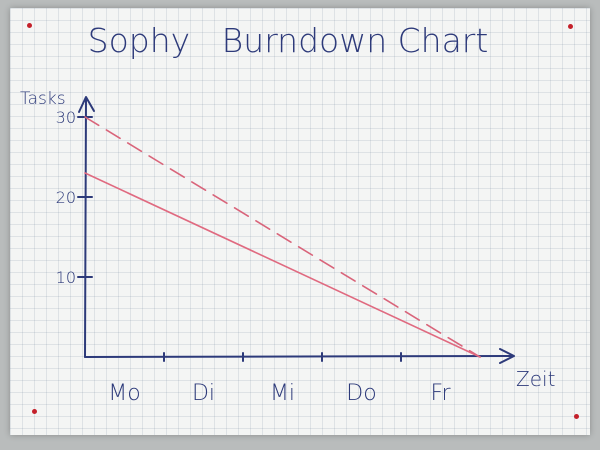 Image resolution: width=600 pixels, height=450 pixels. What do you see at coordinates (535, 379) in the screenshot?
I see `x-axis-label: Zeit` at bounding box center [535, 379].